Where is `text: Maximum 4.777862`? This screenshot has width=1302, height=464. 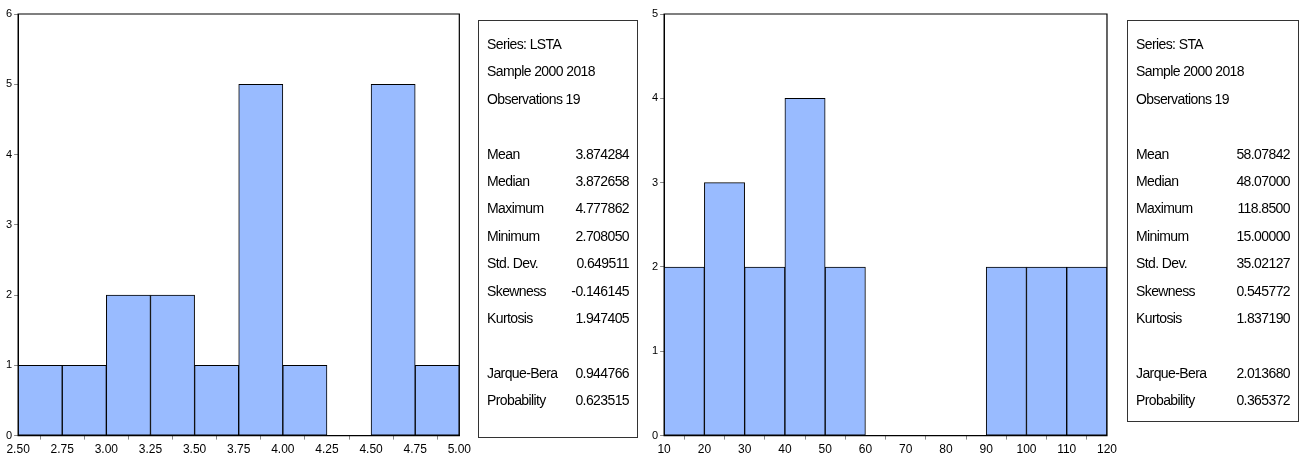 text: Maximum 4.777862 is located at coordinates (558, 208).